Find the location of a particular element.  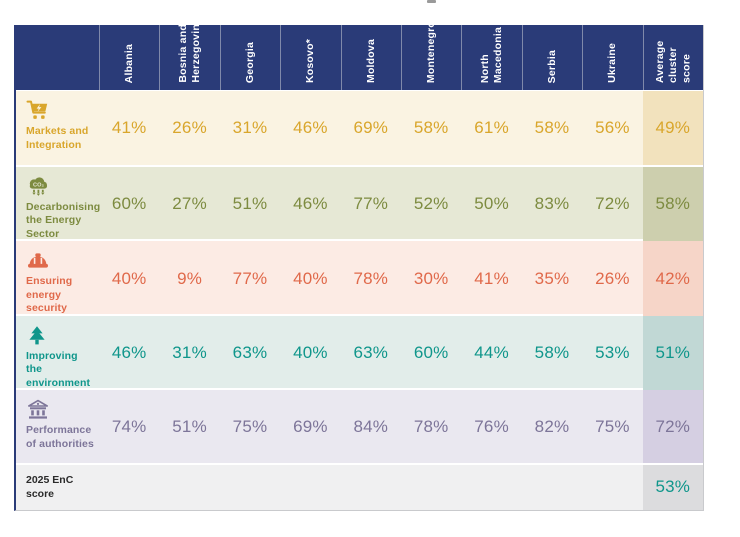

score-cell: 27% is located at coordinates (189, 204).